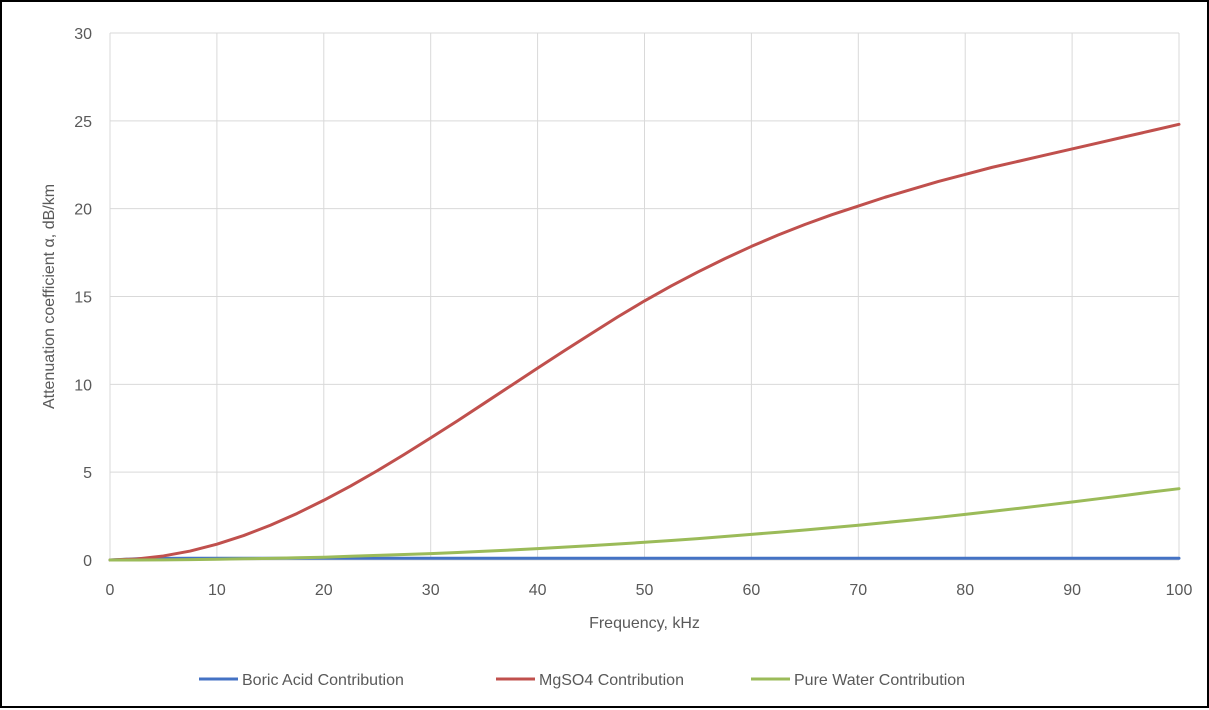 This screenshot has width=1209, height=710. Describe the element at coordinates (965, 590) in the screenshot. I see `x-tick-label: 80` at that location.